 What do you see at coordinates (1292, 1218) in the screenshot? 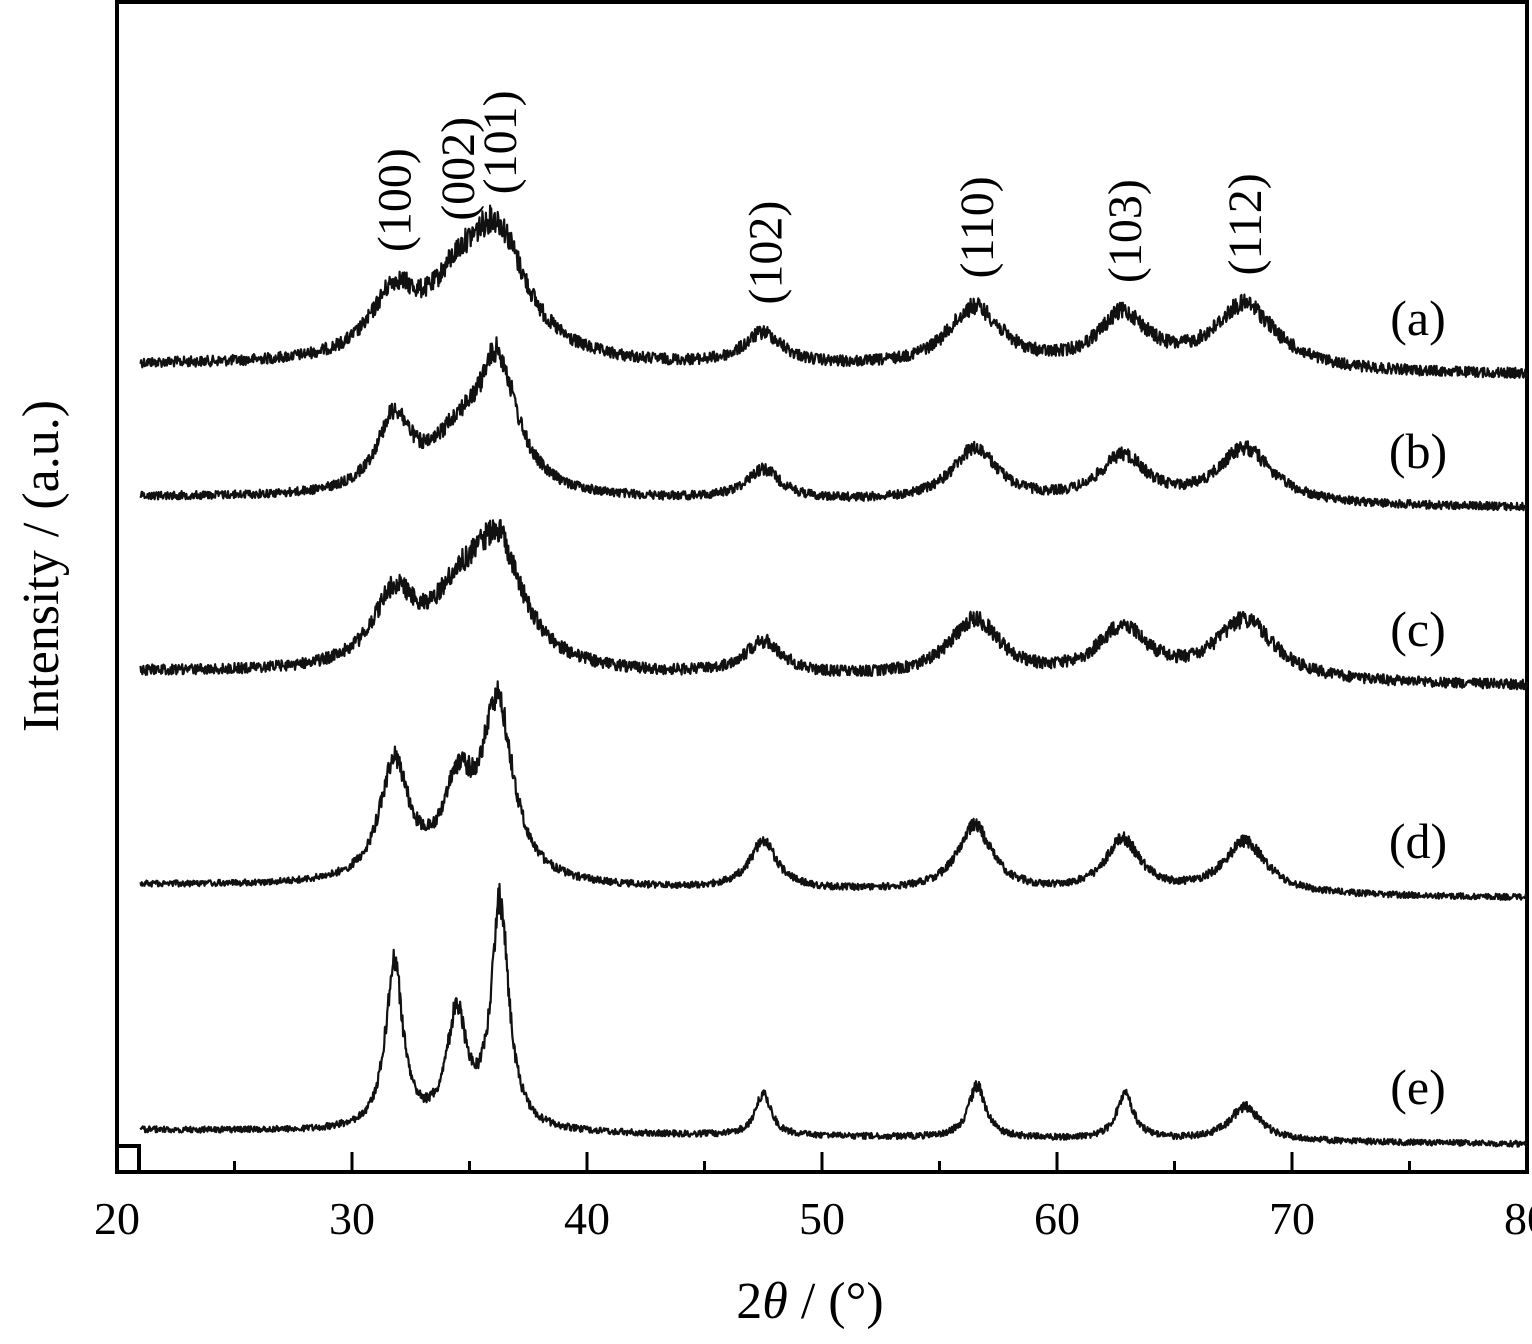
I see `x-tick-label: 70` at bounding box center [1292, 1218].